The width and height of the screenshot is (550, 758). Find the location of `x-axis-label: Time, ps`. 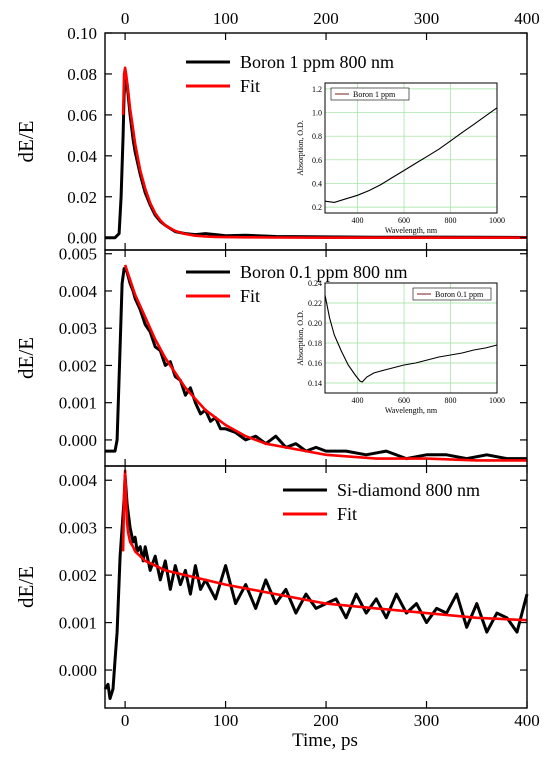

x-axis-label: Time, ps is located at coordinates (325, 740).